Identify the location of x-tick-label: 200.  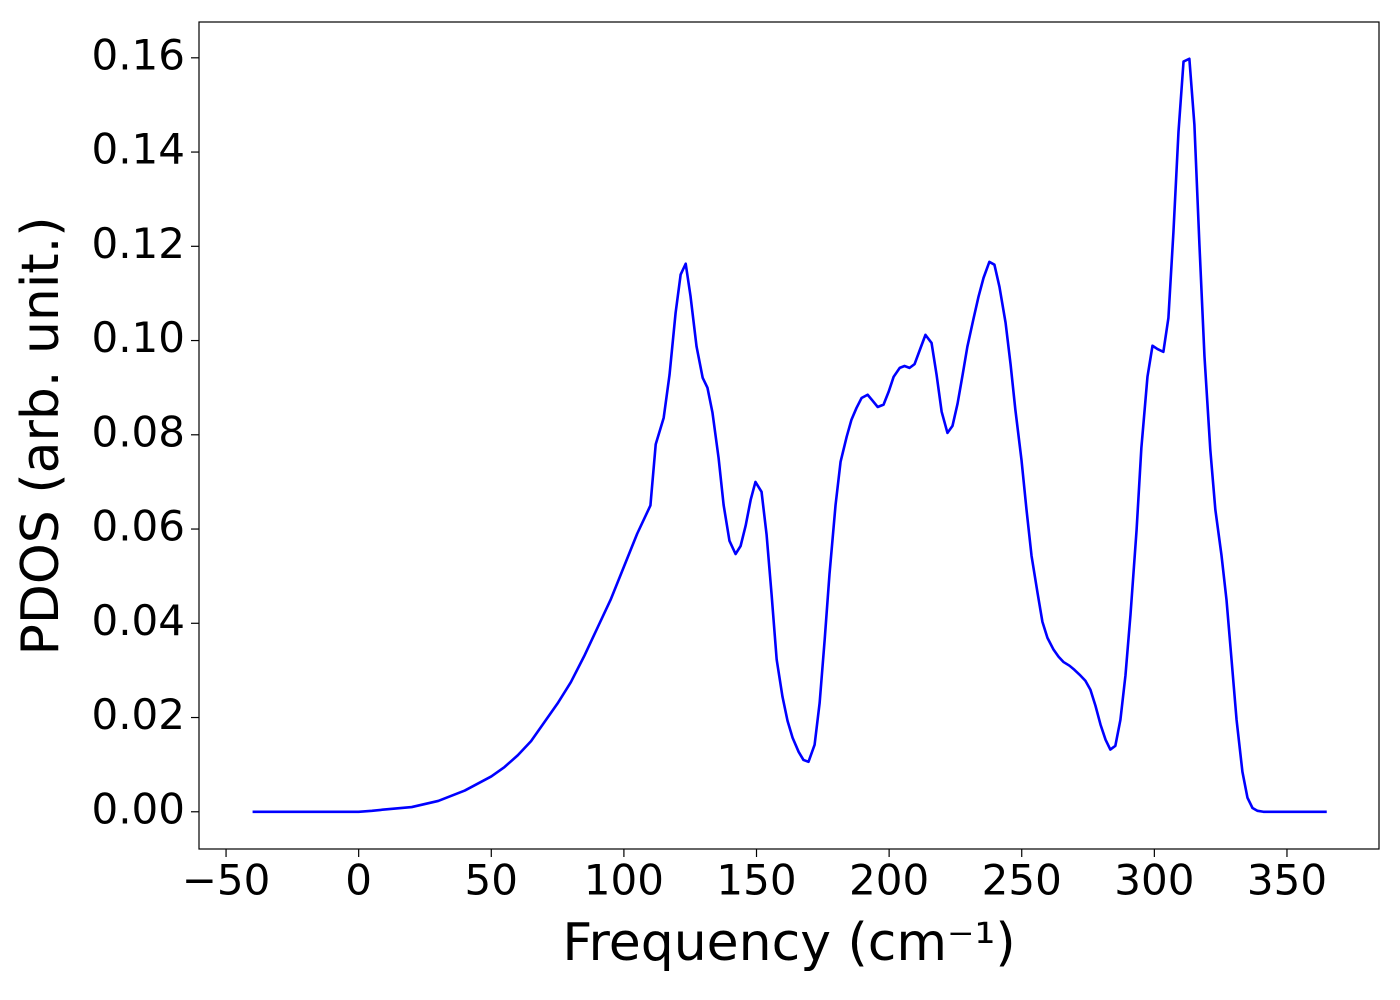
(889, 880).